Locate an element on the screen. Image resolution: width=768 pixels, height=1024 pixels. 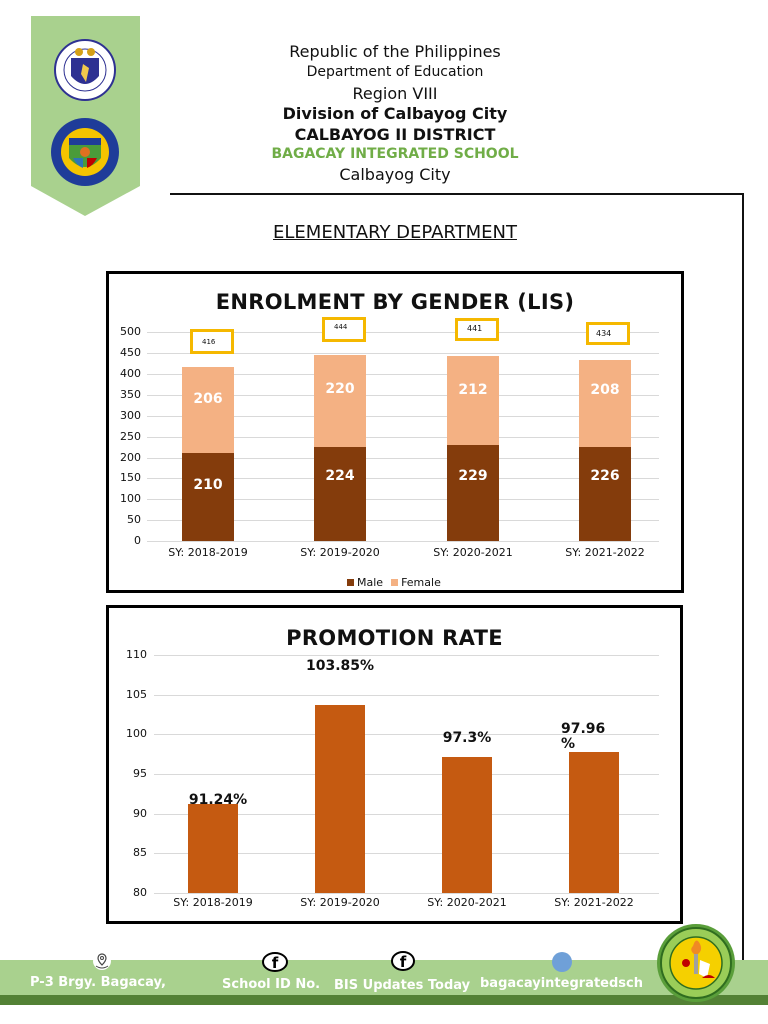
location-pin-icon is located at coordinates (102, 961).